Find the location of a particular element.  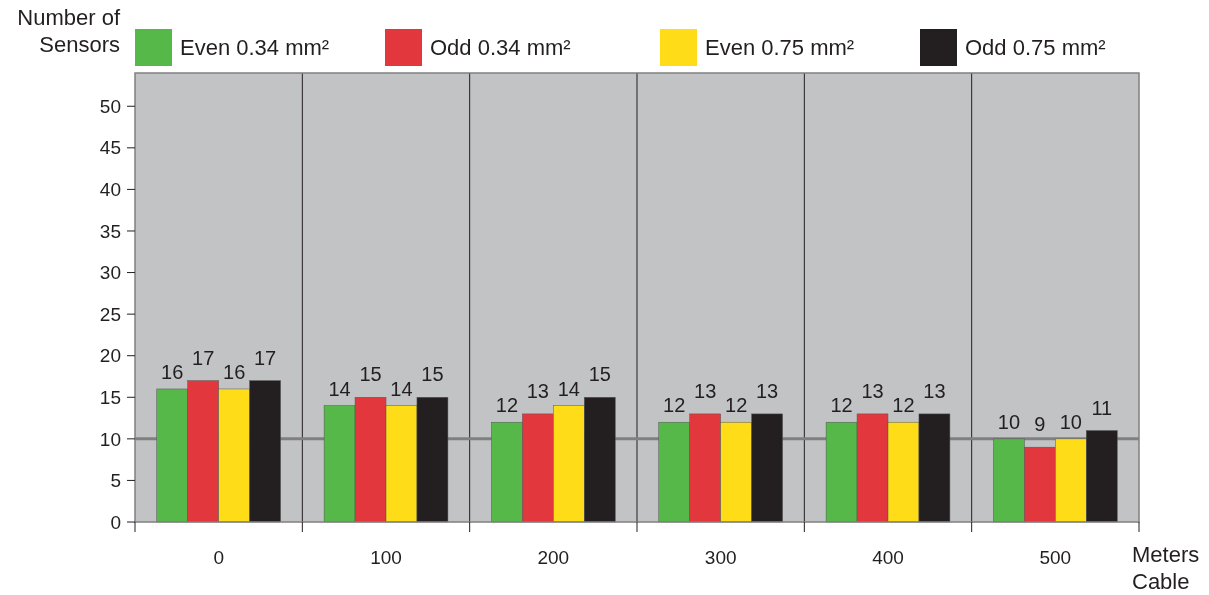

y-tick-label: 10 is located at coordinates (110, 439).